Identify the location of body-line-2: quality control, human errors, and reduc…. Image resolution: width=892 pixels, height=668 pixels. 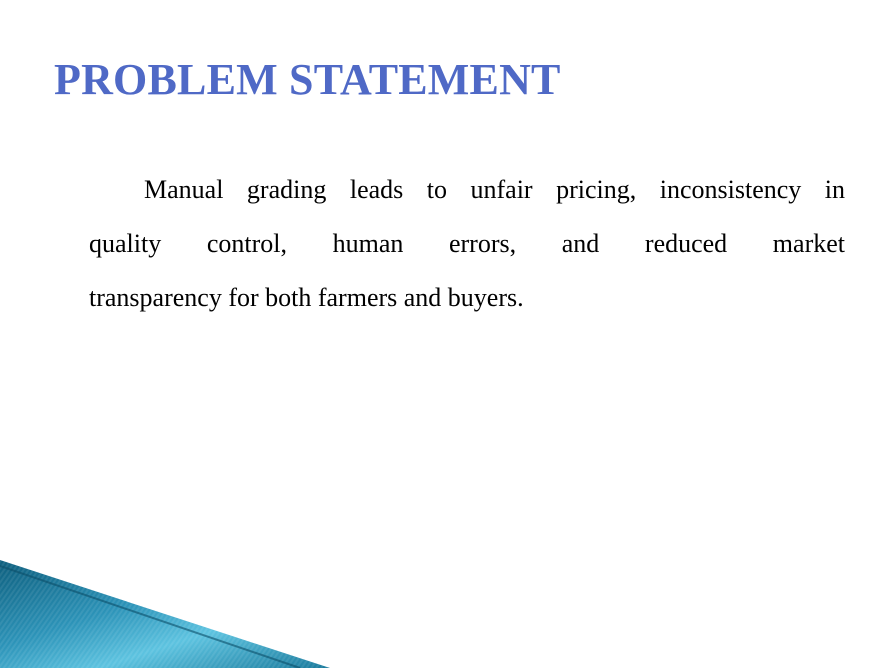
(467, 243).